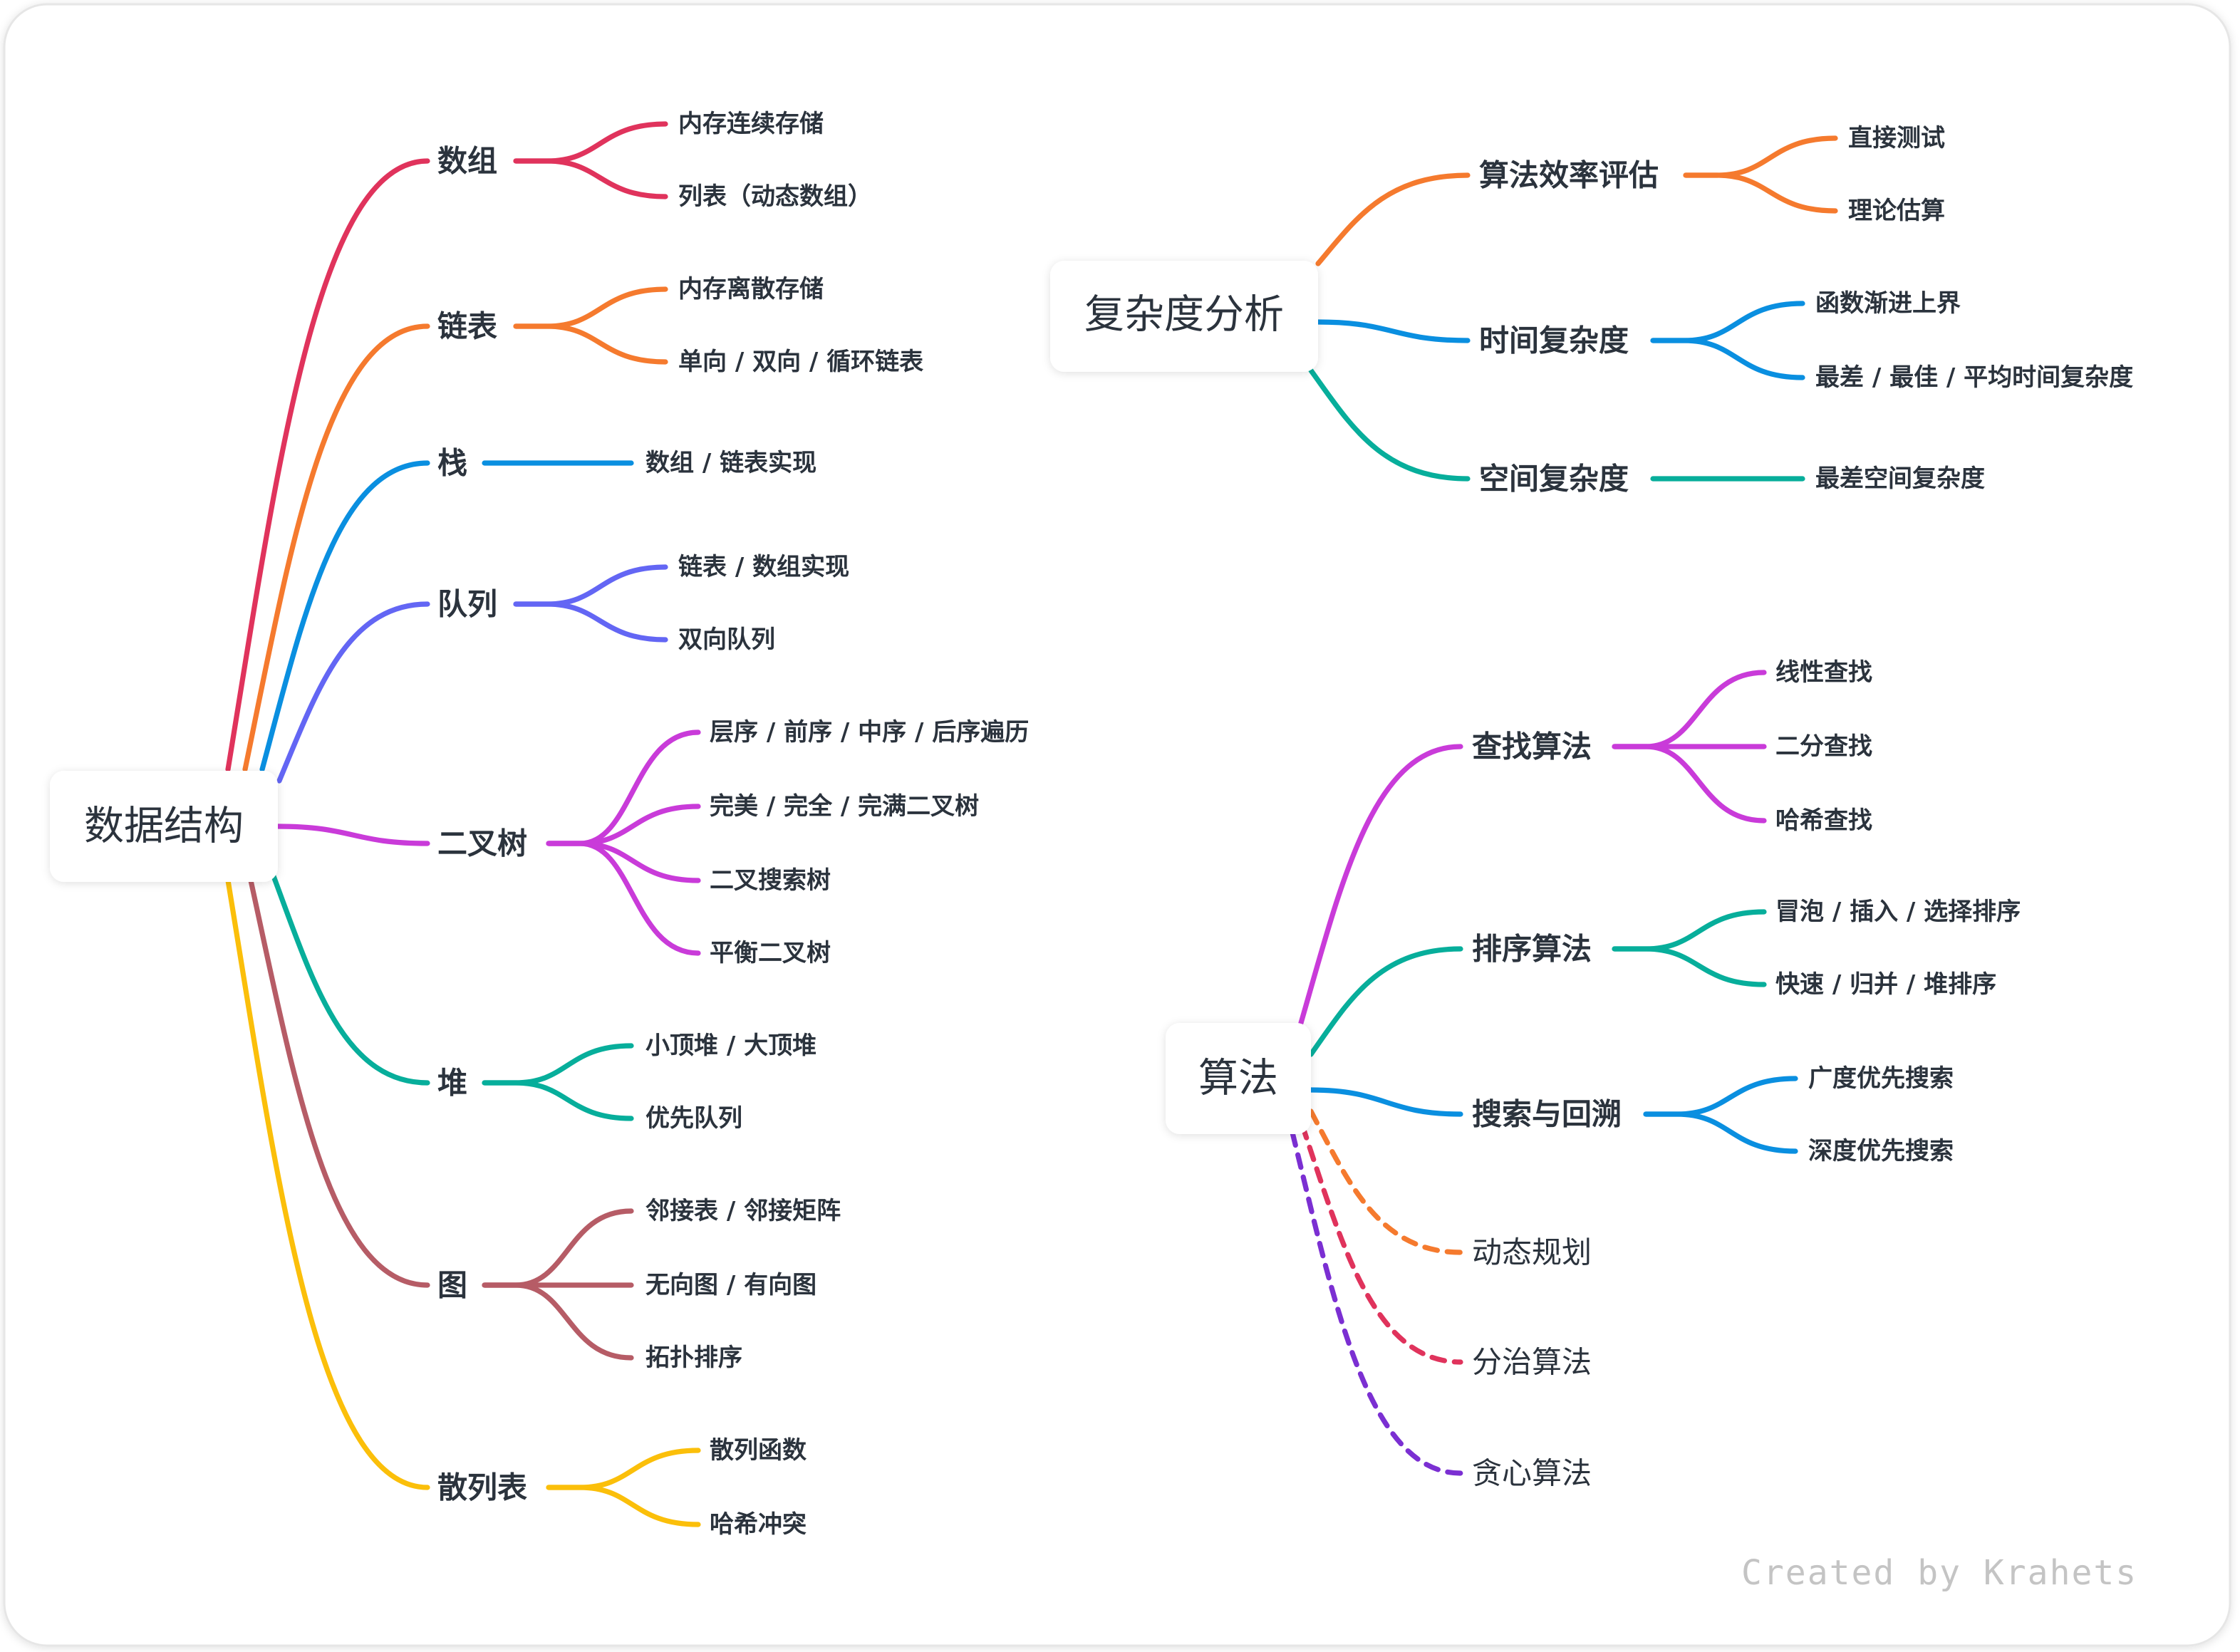  I want to click on leaf: 最差 / 最佳 / 平均时间复杂度, so click(1974, 377).